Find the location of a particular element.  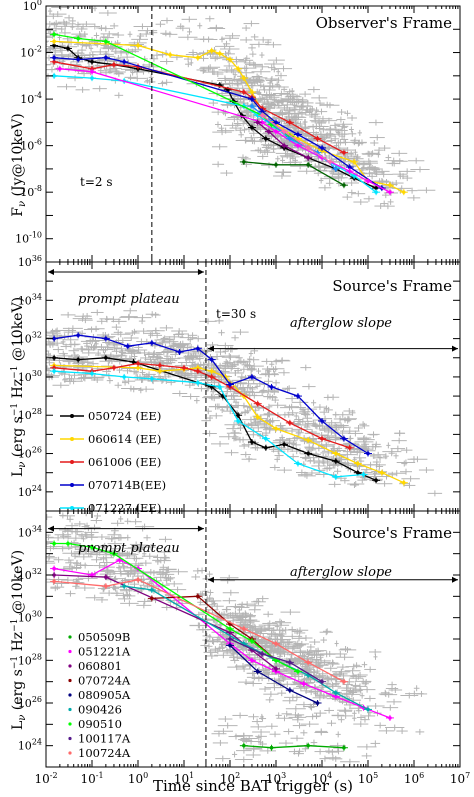

y-tick-label: 10⁻¹⁰ is located at coordinates (28, 238).